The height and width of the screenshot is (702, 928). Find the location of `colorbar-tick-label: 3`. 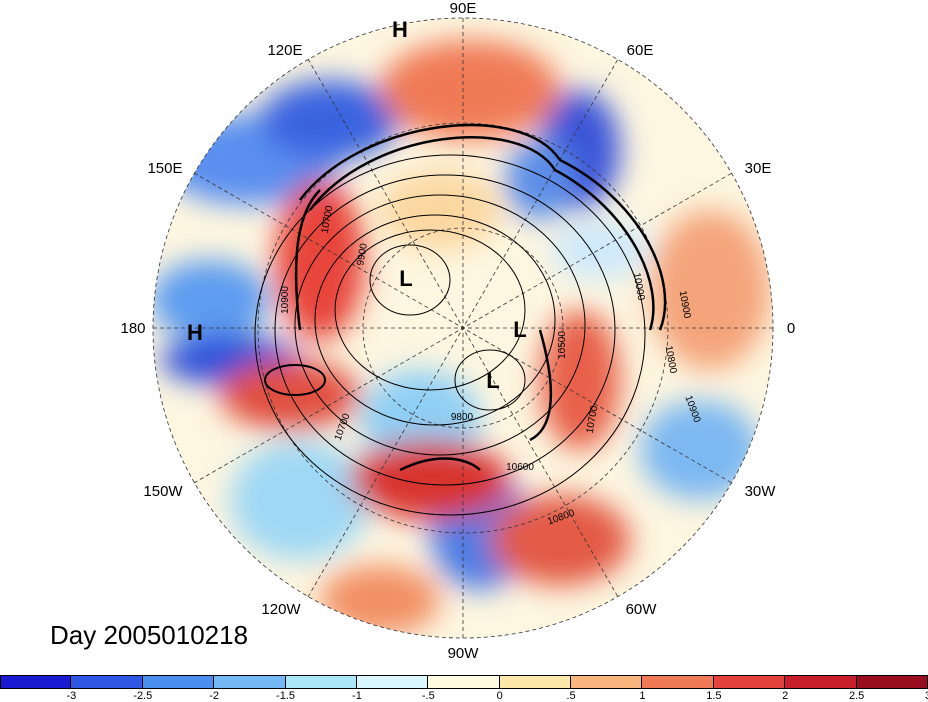

colorbar-tick-label: 3 is located at coordinates (926, 696).